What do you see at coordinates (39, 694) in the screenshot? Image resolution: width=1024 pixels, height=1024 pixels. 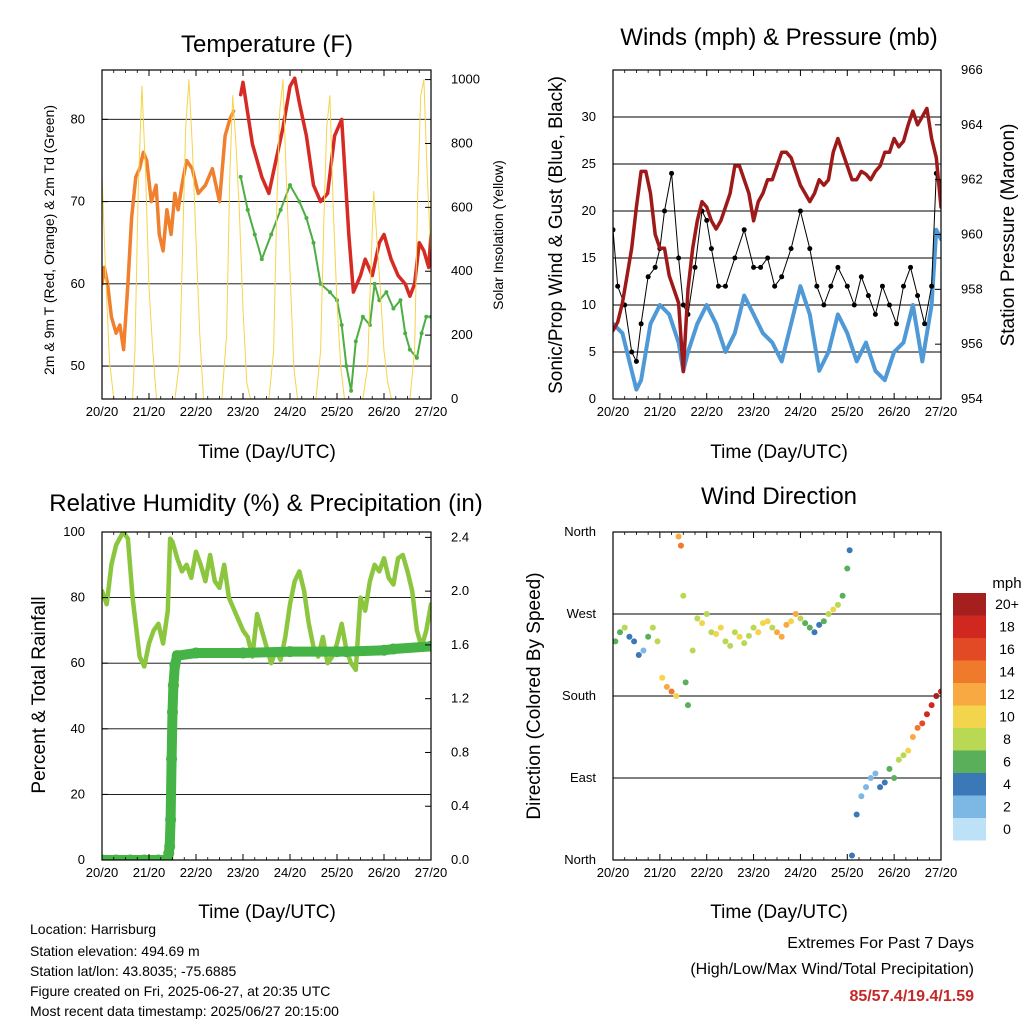 I see `humidity-left-axis-label: Percent & Total Rainfall` at bounding box center [39, 694].